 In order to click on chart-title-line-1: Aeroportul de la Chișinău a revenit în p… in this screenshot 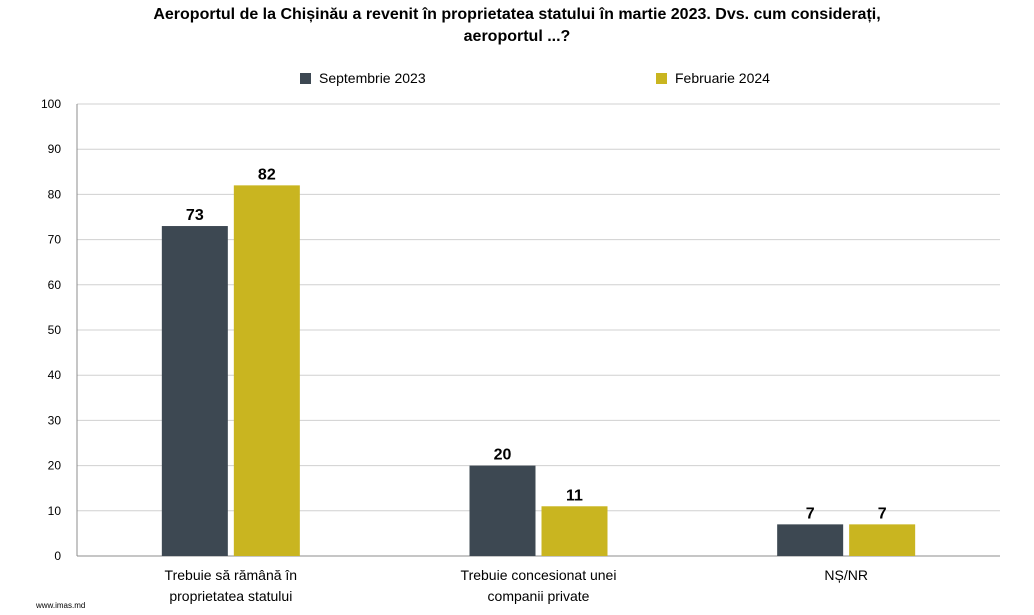, I will do `click(517, 14)`.